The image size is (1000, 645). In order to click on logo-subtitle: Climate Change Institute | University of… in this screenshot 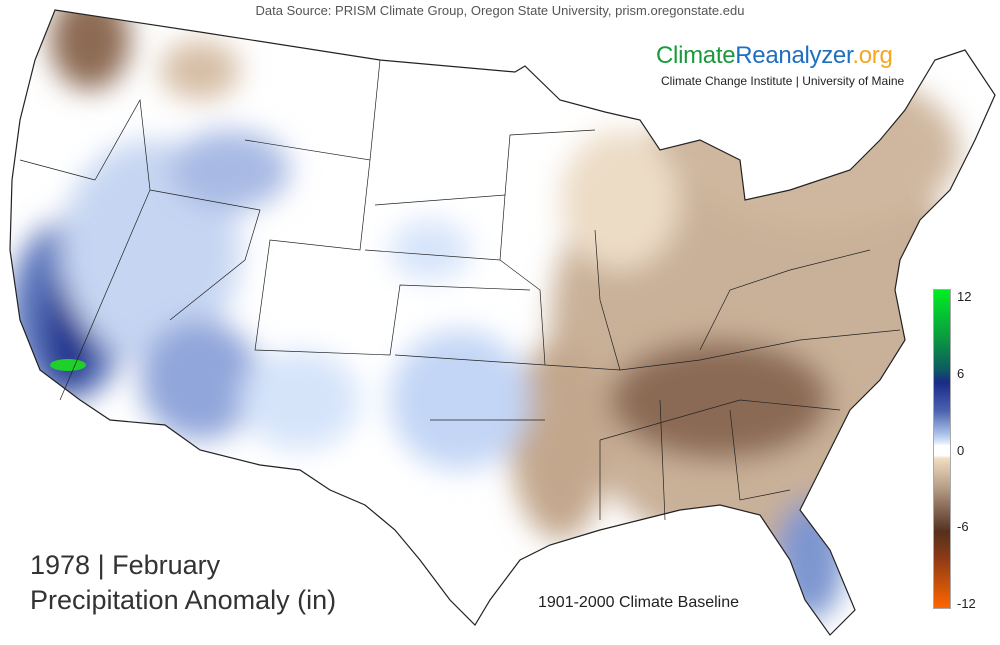, I will do `click(783, 81)`.